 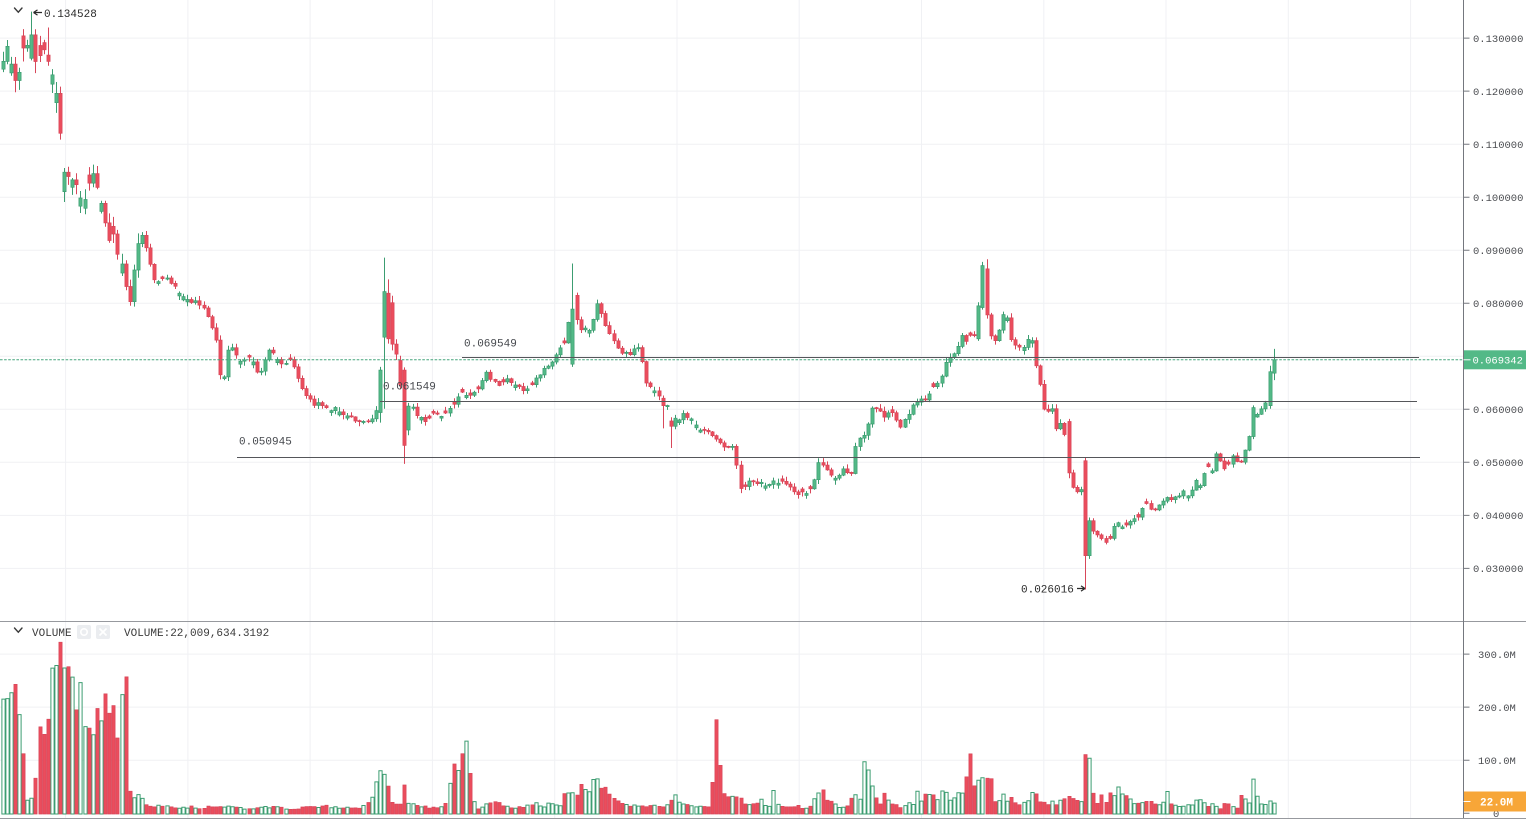 What do you see at coordinates (1498, 40) in the screenshot?
I see `svg-text: 0.130000` at bounding box center [1498, 40].